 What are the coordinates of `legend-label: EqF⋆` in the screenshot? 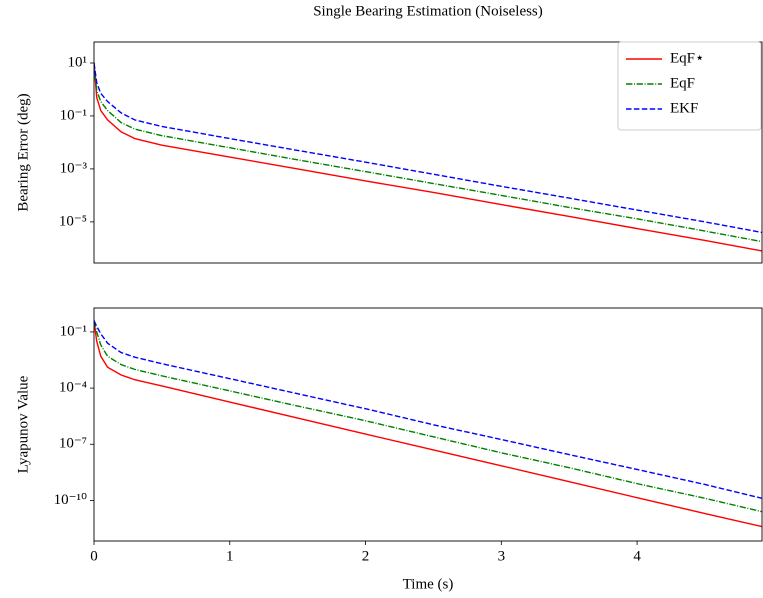 It's located at (687, 58).